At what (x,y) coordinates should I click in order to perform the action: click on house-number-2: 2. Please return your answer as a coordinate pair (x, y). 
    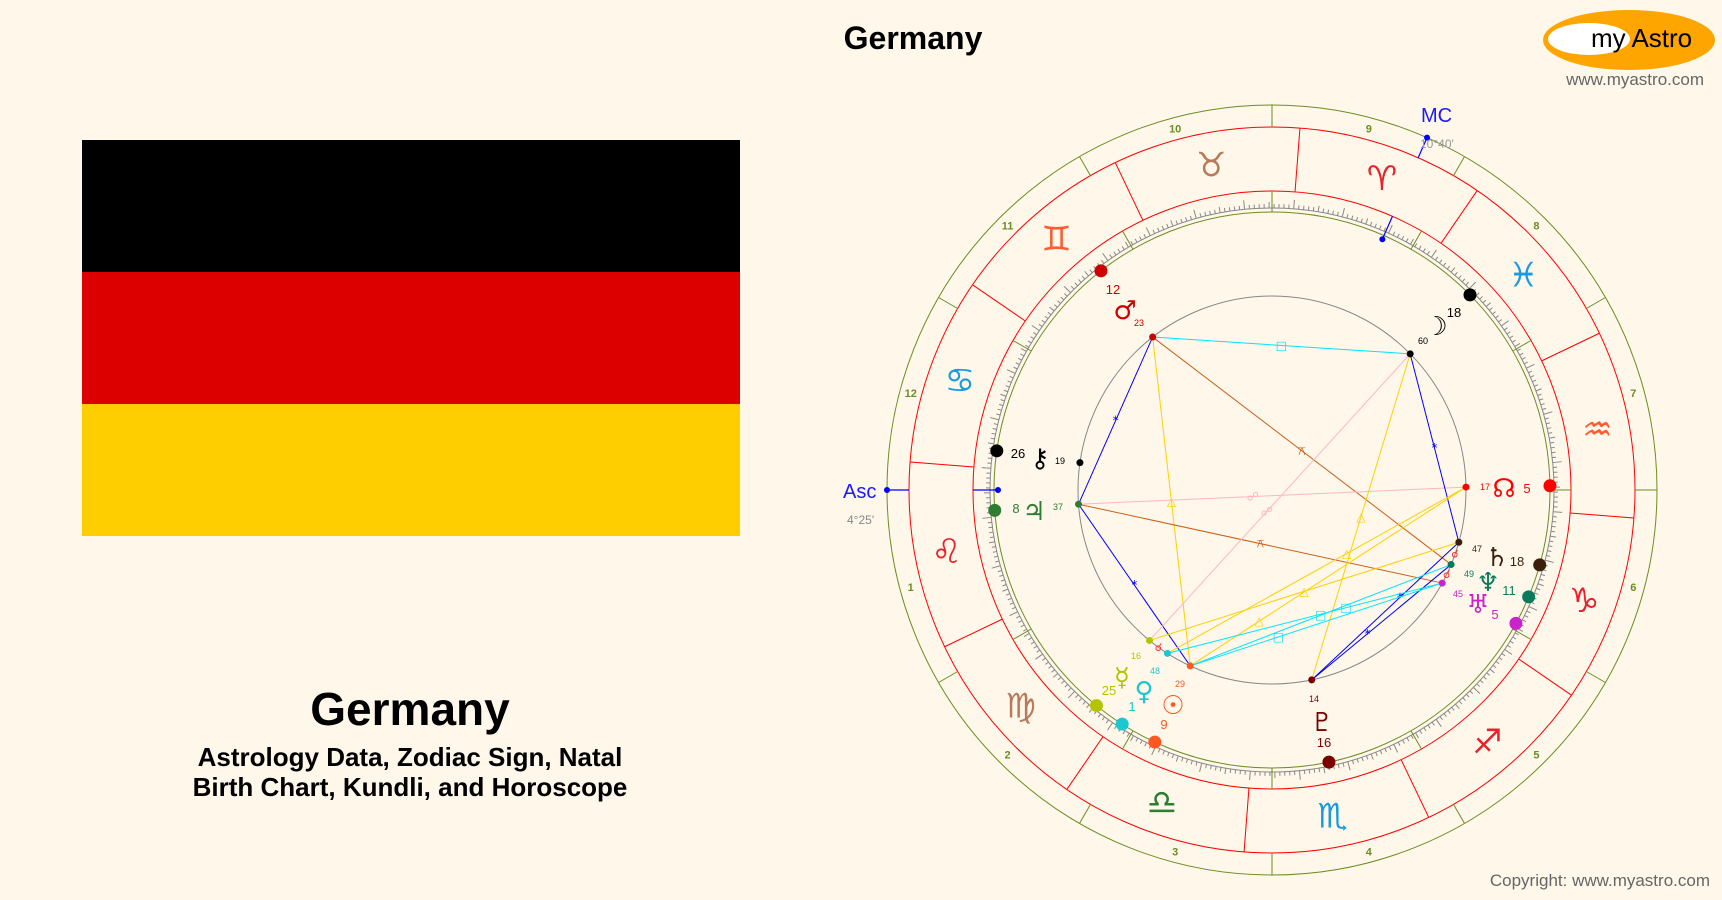
    Looking at the image, I should click on (1007, 755).